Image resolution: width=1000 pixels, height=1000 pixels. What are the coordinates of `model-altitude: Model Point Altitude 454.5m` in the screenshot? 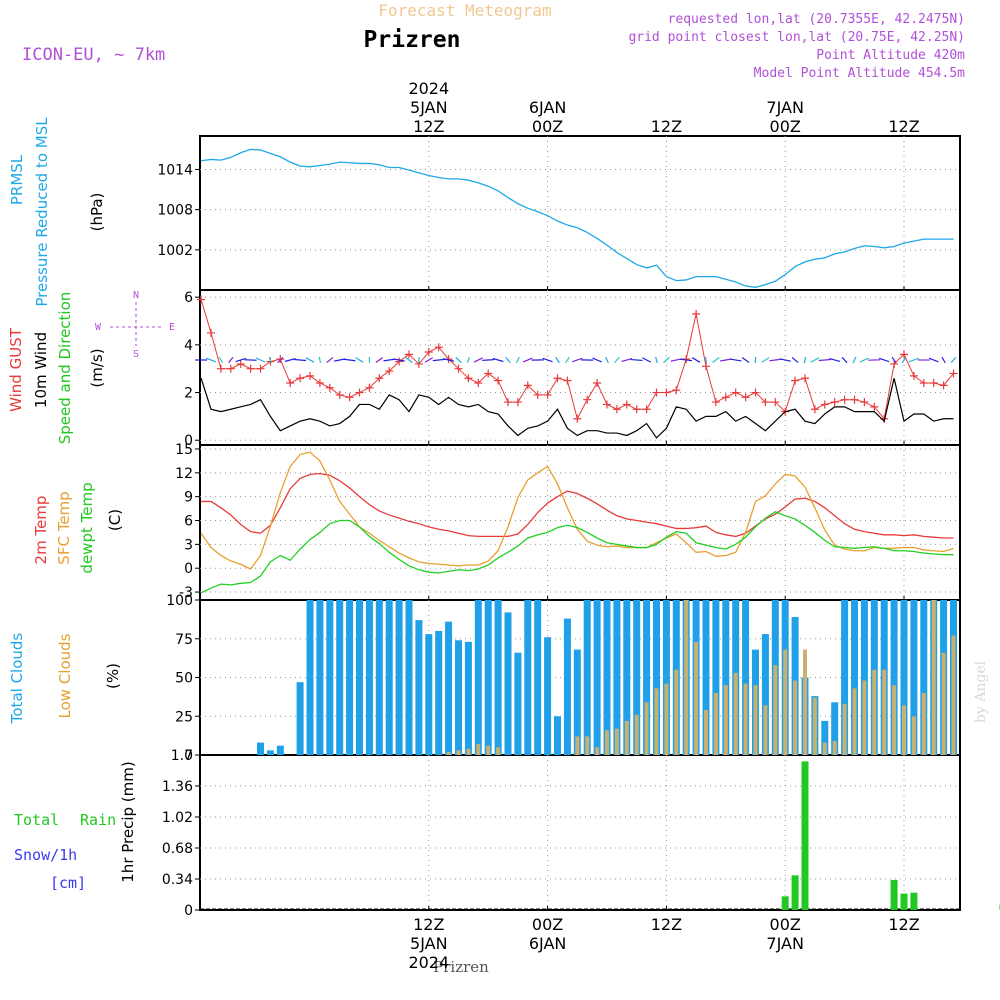 It's located at (859, 73).